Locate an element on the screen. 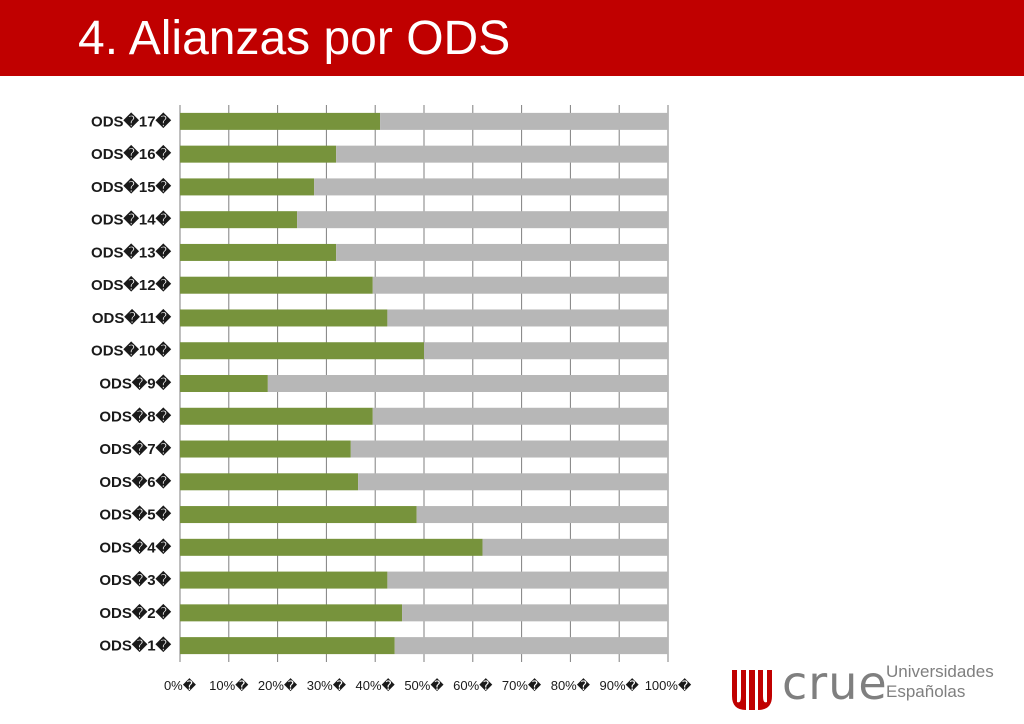 This screenshot has height=724, width=1024. y-tick-label-10: ODS�10� is located at coordinates (131, 350).